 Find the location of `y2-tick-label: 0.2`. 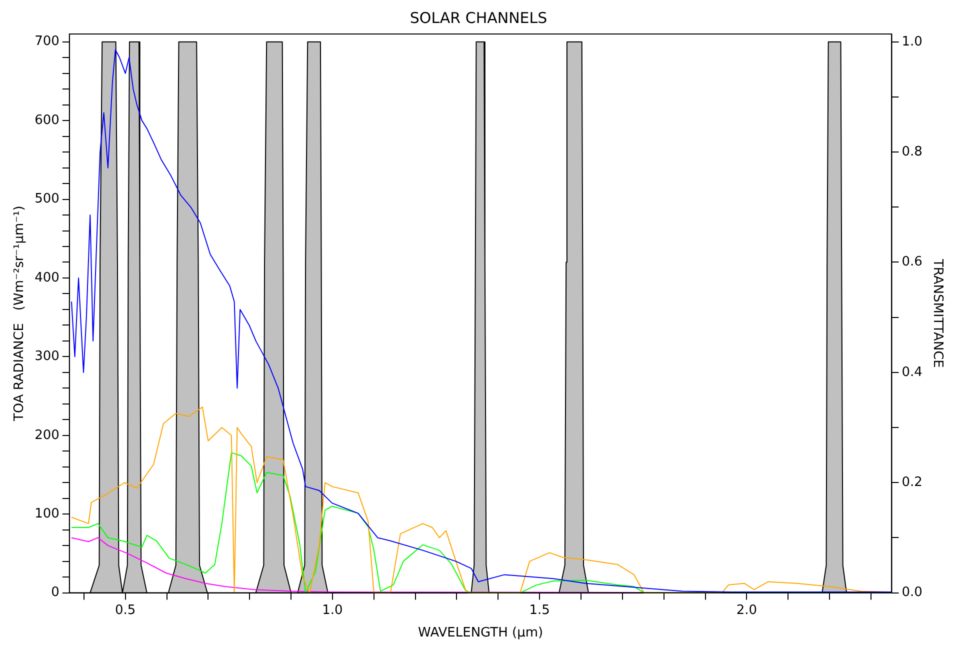

y2-tick-label: 0.2 is located at coordinates (912, 482).